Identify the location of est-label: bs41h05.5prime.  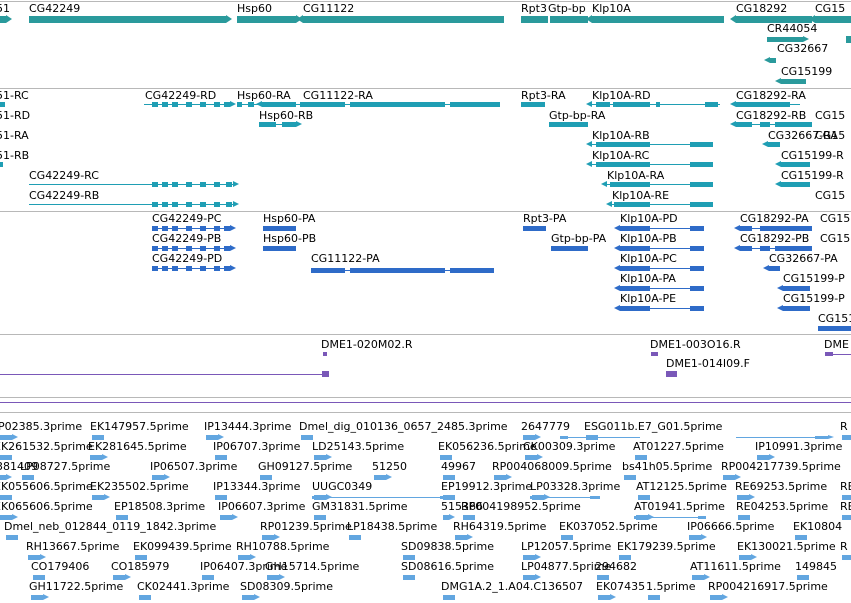
(667, 466).